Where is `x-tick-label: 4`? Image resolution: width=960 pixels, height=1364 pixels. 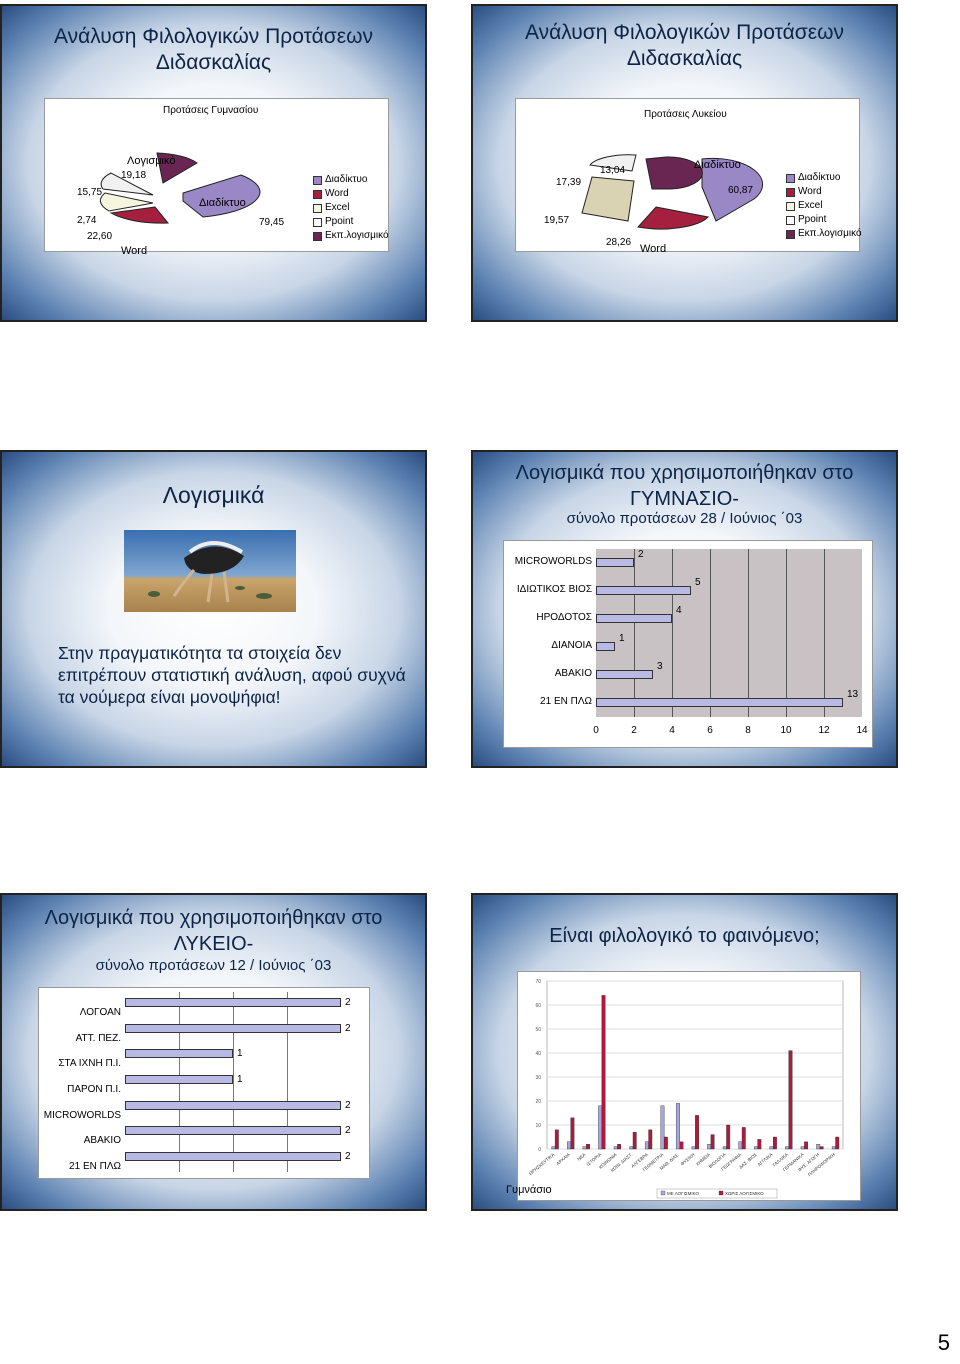
x-tick-label: 4 is located at coordinates (672, 730).